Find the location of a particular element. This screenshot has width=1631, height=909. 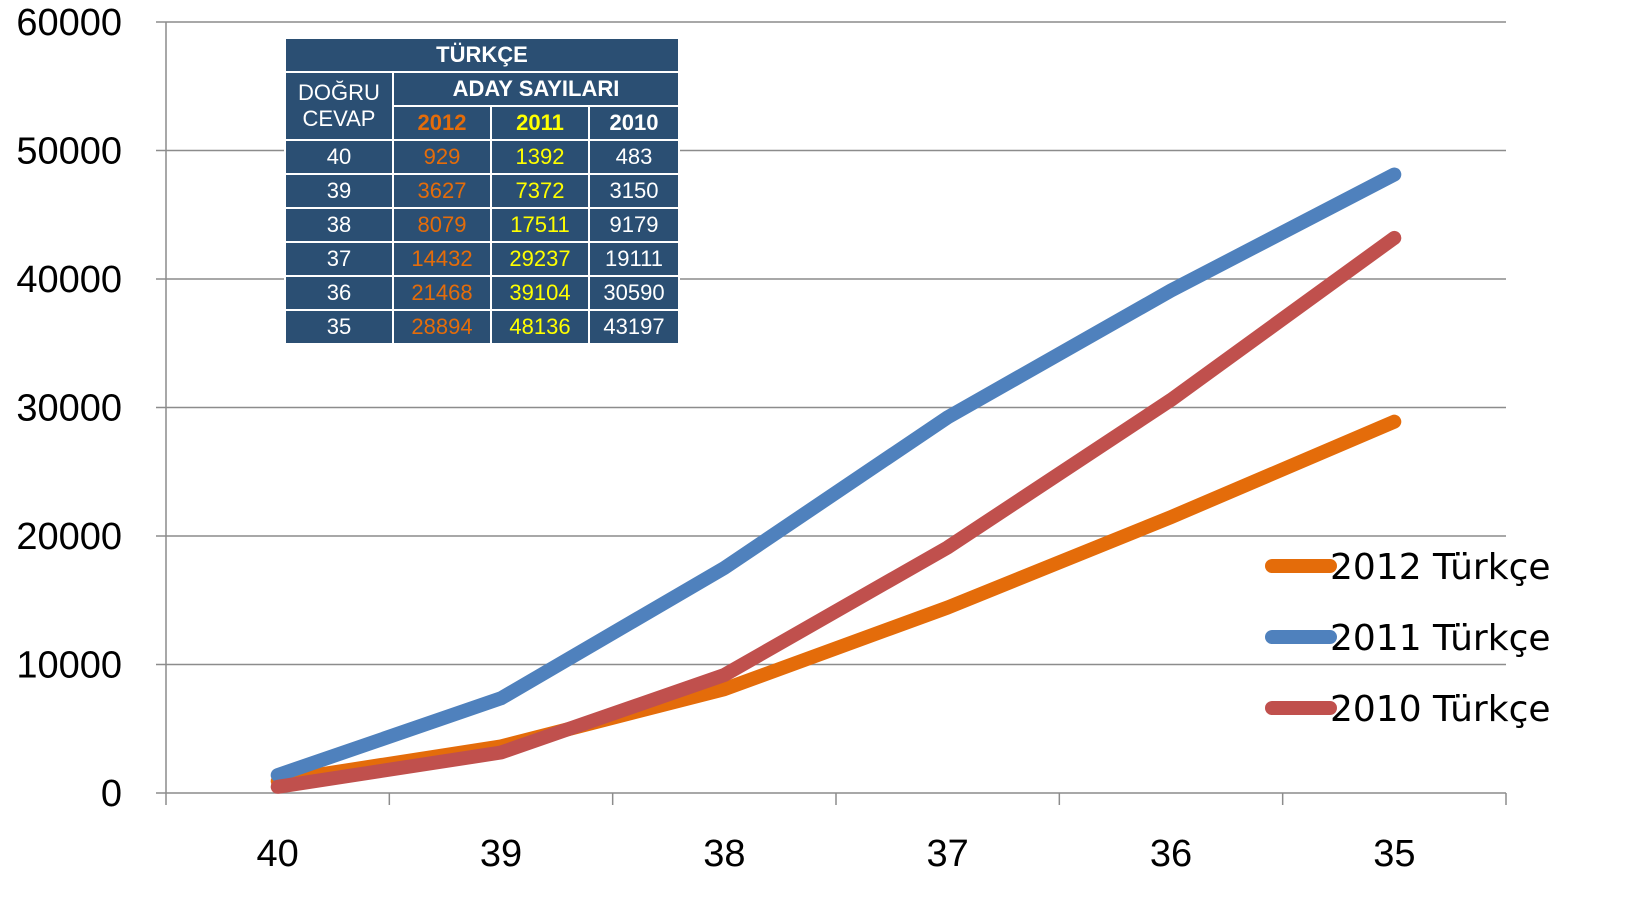

table-cell: 929 is located at coordinates (442, 157).